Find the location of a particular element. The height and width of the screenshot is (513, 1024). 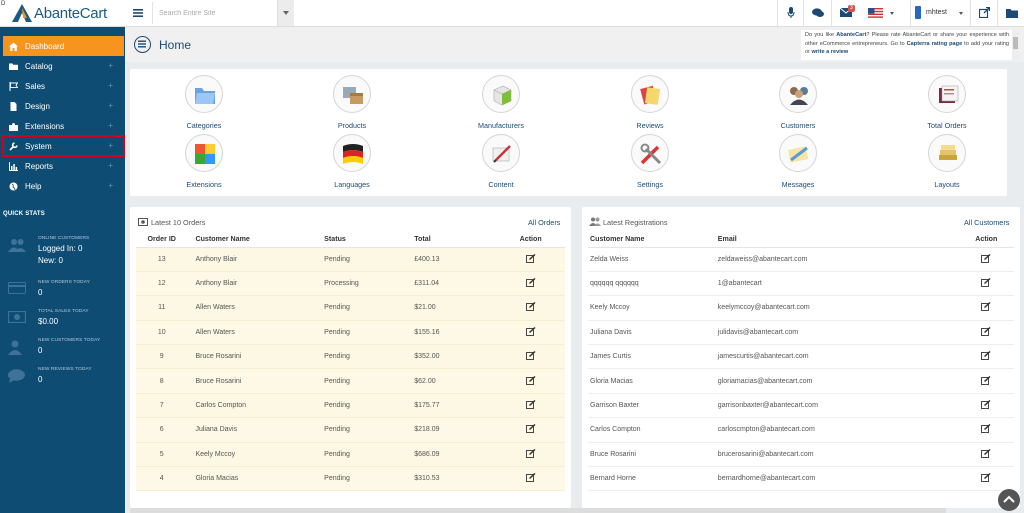

abantecart-logo-icon is located at coordinates (22, 13).